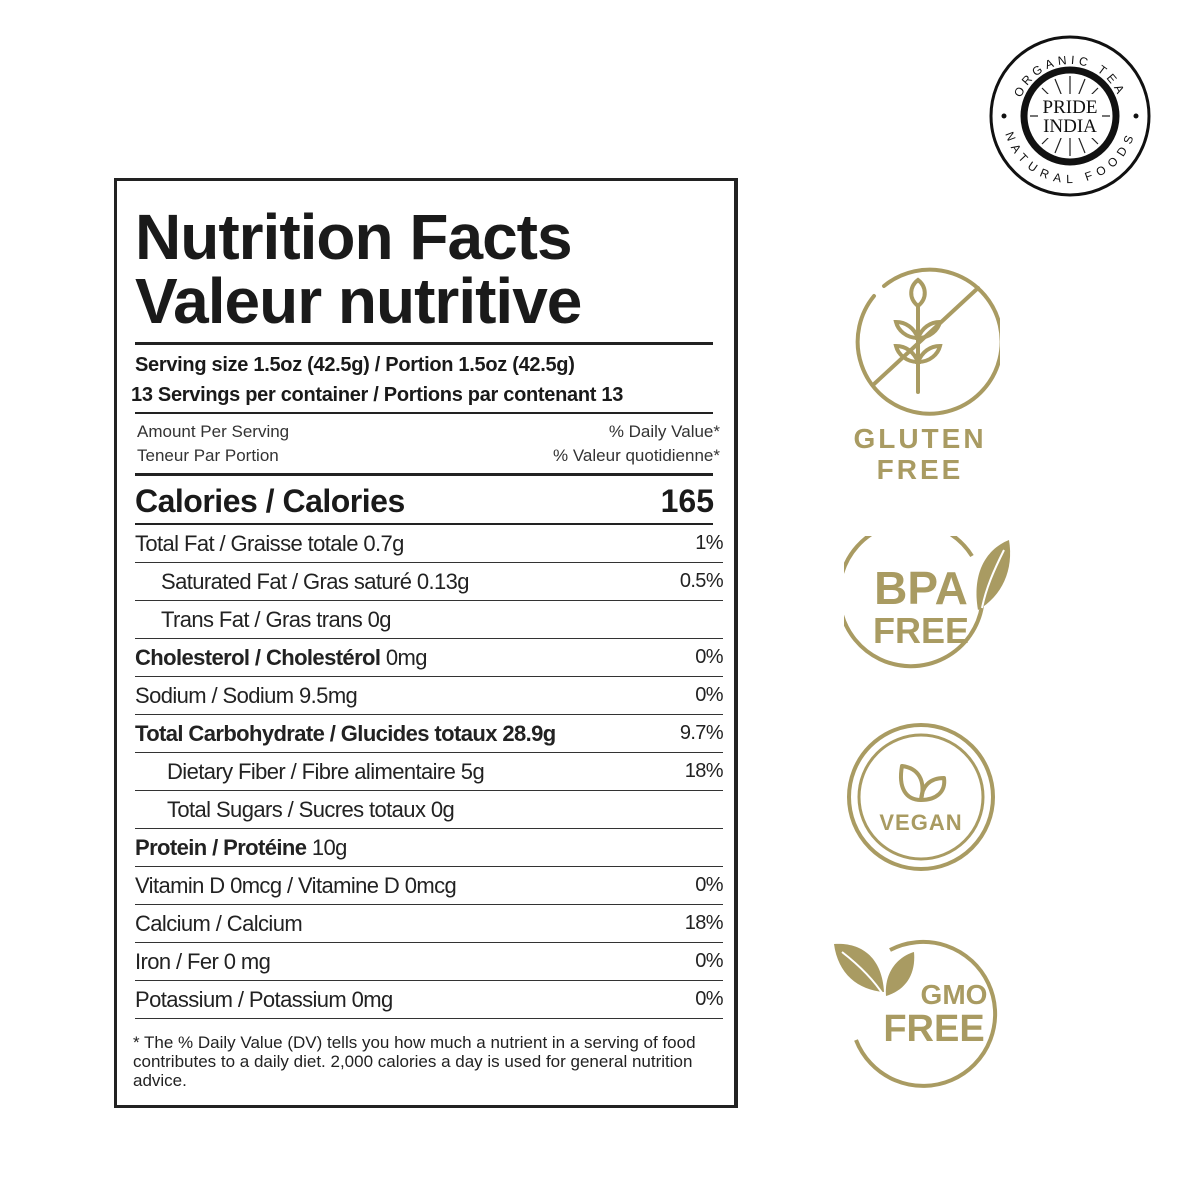  Describe the element at coordinates (208, 455) in the screenshot. I see `amount-per-serving-fr: Teneur Par Portion` at that location.